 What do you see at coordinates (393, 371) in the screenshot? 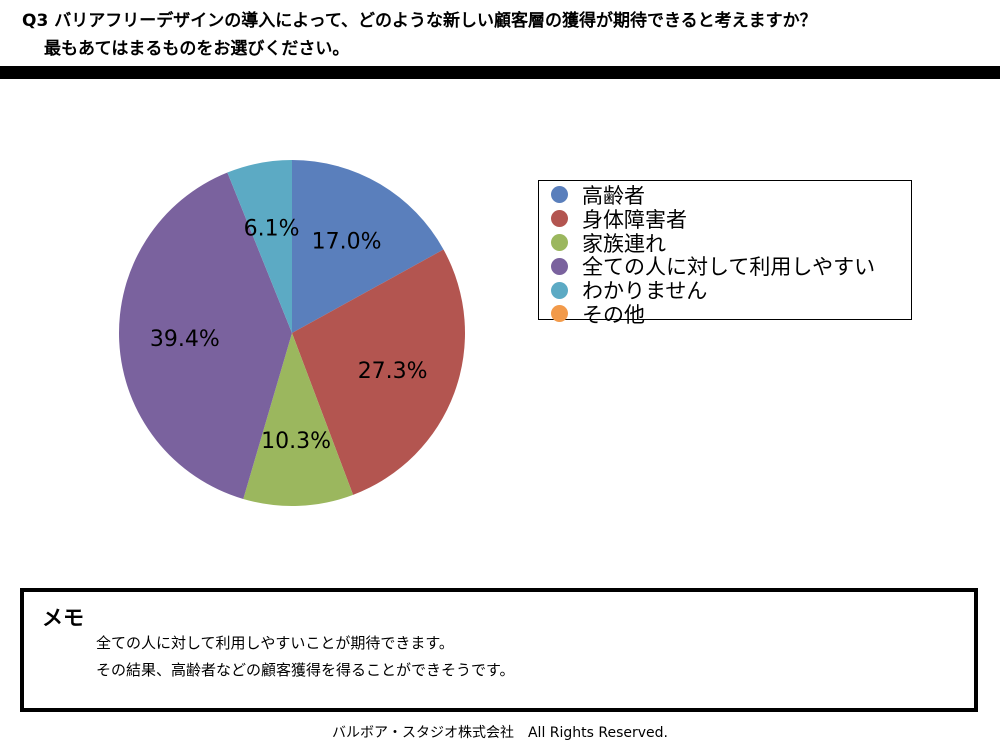
I see `pie-data-label: 27.3%` at bounding box center [393, 371].